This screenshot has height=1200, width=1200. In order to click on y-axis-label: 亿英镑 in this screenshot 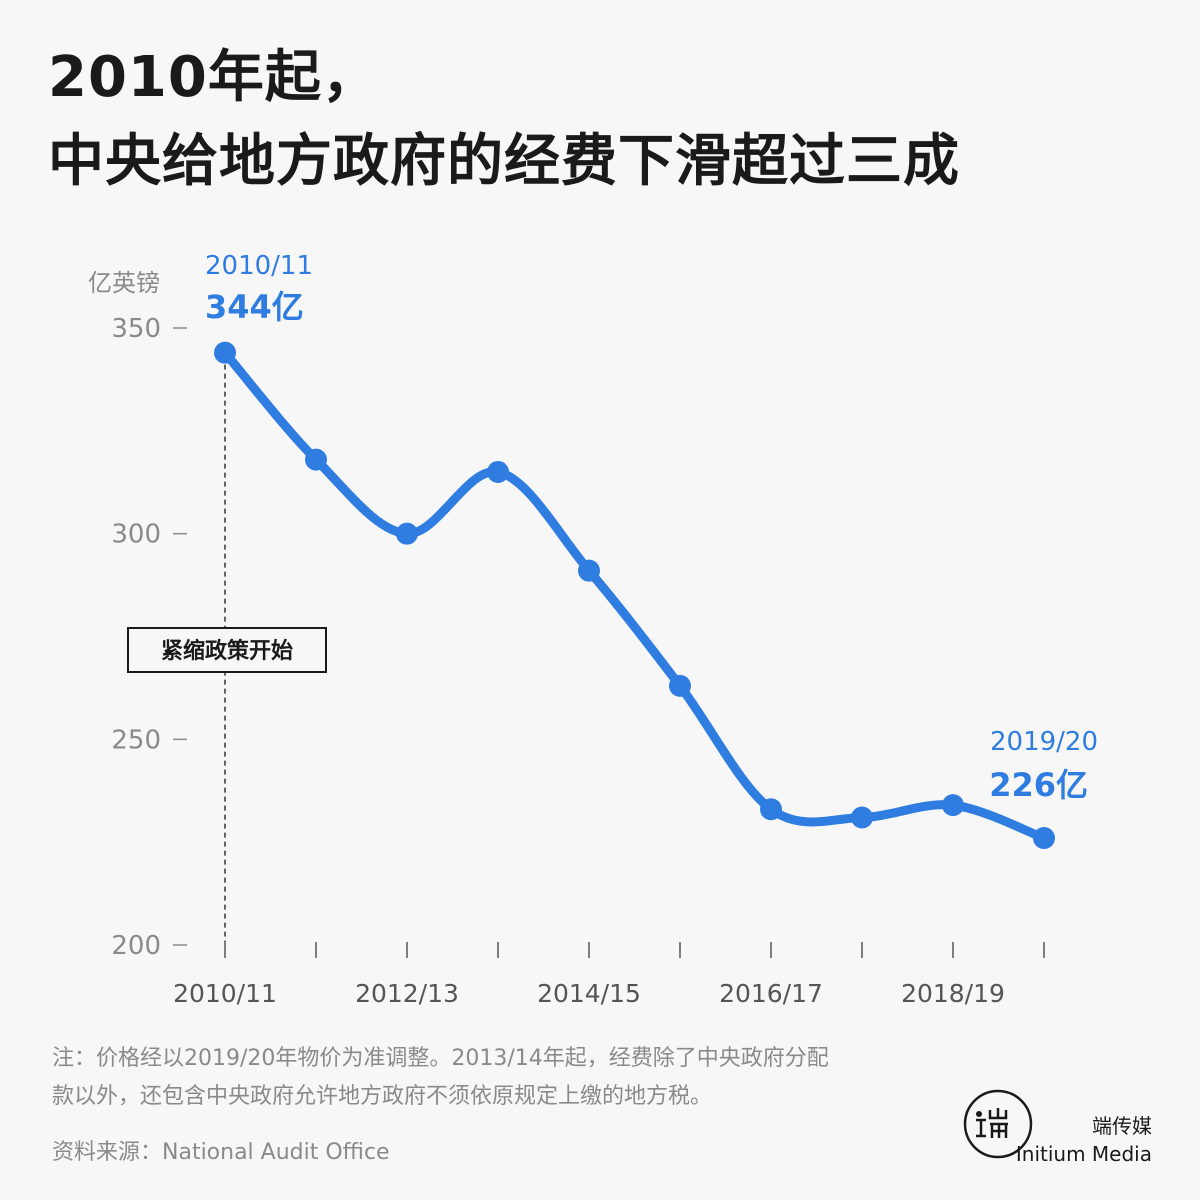, I will do `click(124, 283)`.